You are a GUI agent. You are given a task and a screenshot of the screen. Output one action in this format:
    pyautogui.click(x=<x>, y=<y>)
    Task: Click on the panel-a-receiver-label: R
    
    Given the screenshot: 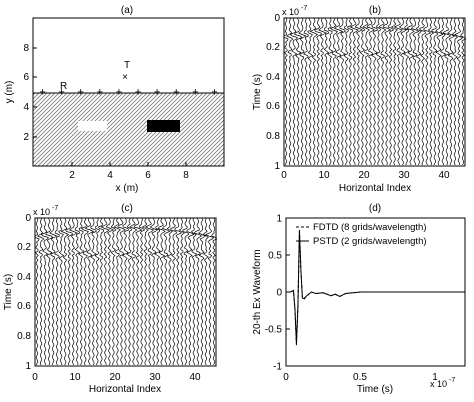 What is the action you would take?
    pyautogui.click(x=63, y=86)
    